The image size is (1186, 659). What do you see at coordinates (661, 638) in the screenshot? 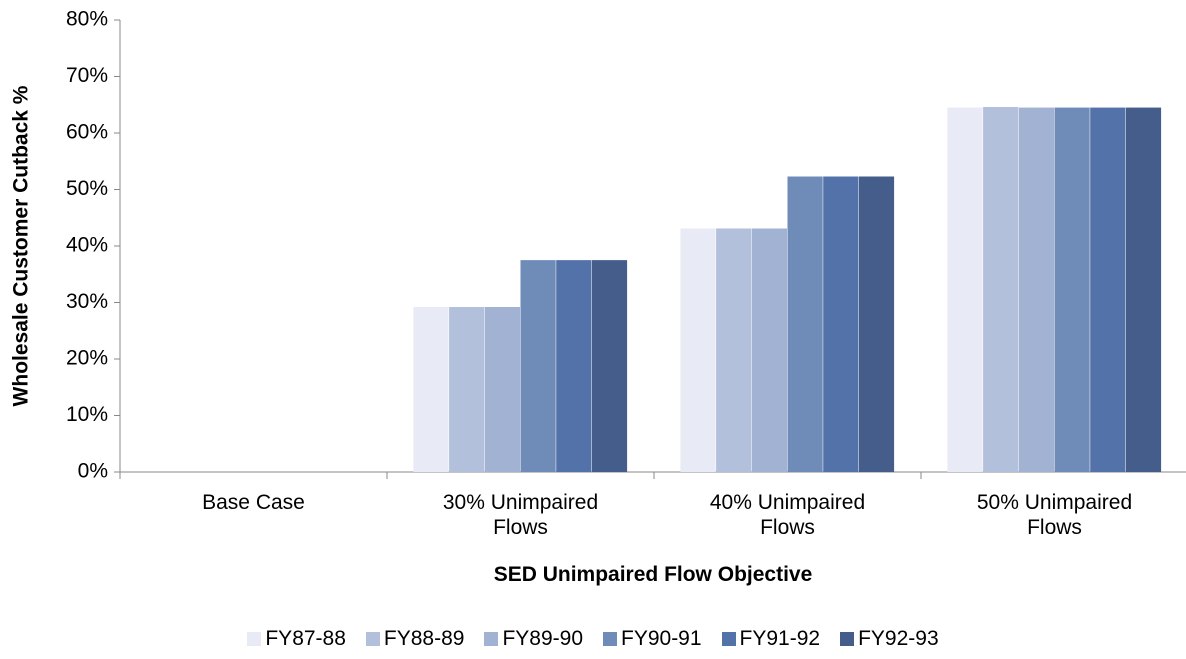
I see `legend-label: FY90-91` at bounding box center [661, 638].